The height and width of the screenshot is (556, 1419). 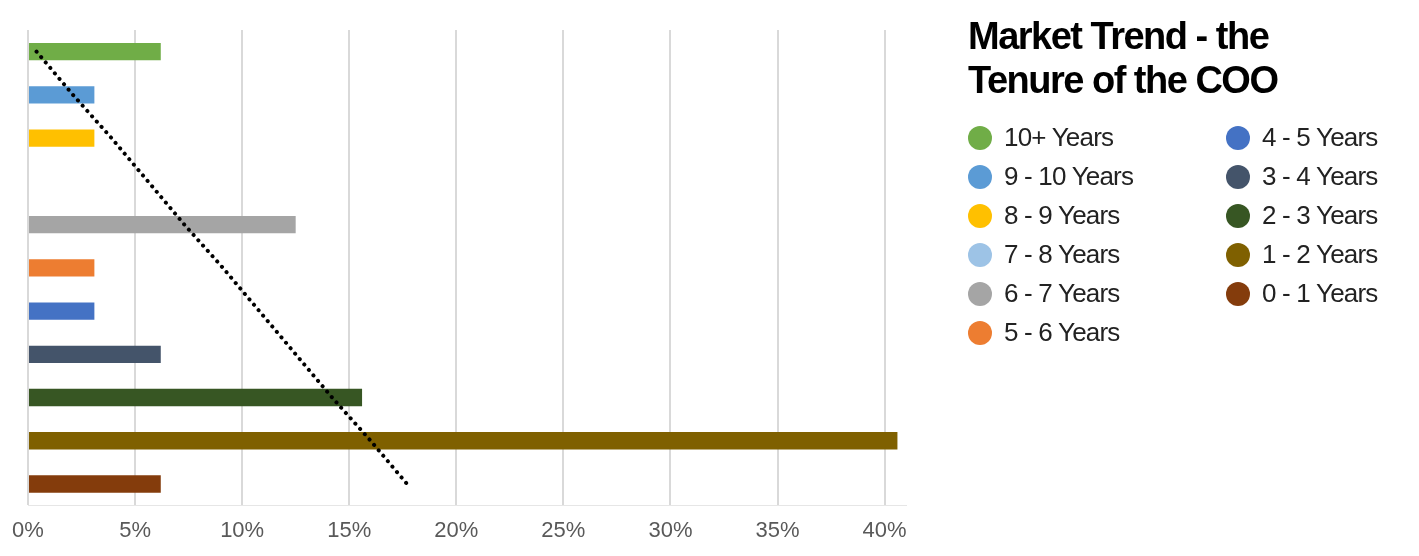 What do you see at coordinates (1062, 215) in the screenshot?
I see `legend-label: 8 - 9 Years` at bounding box center [1062, 215].